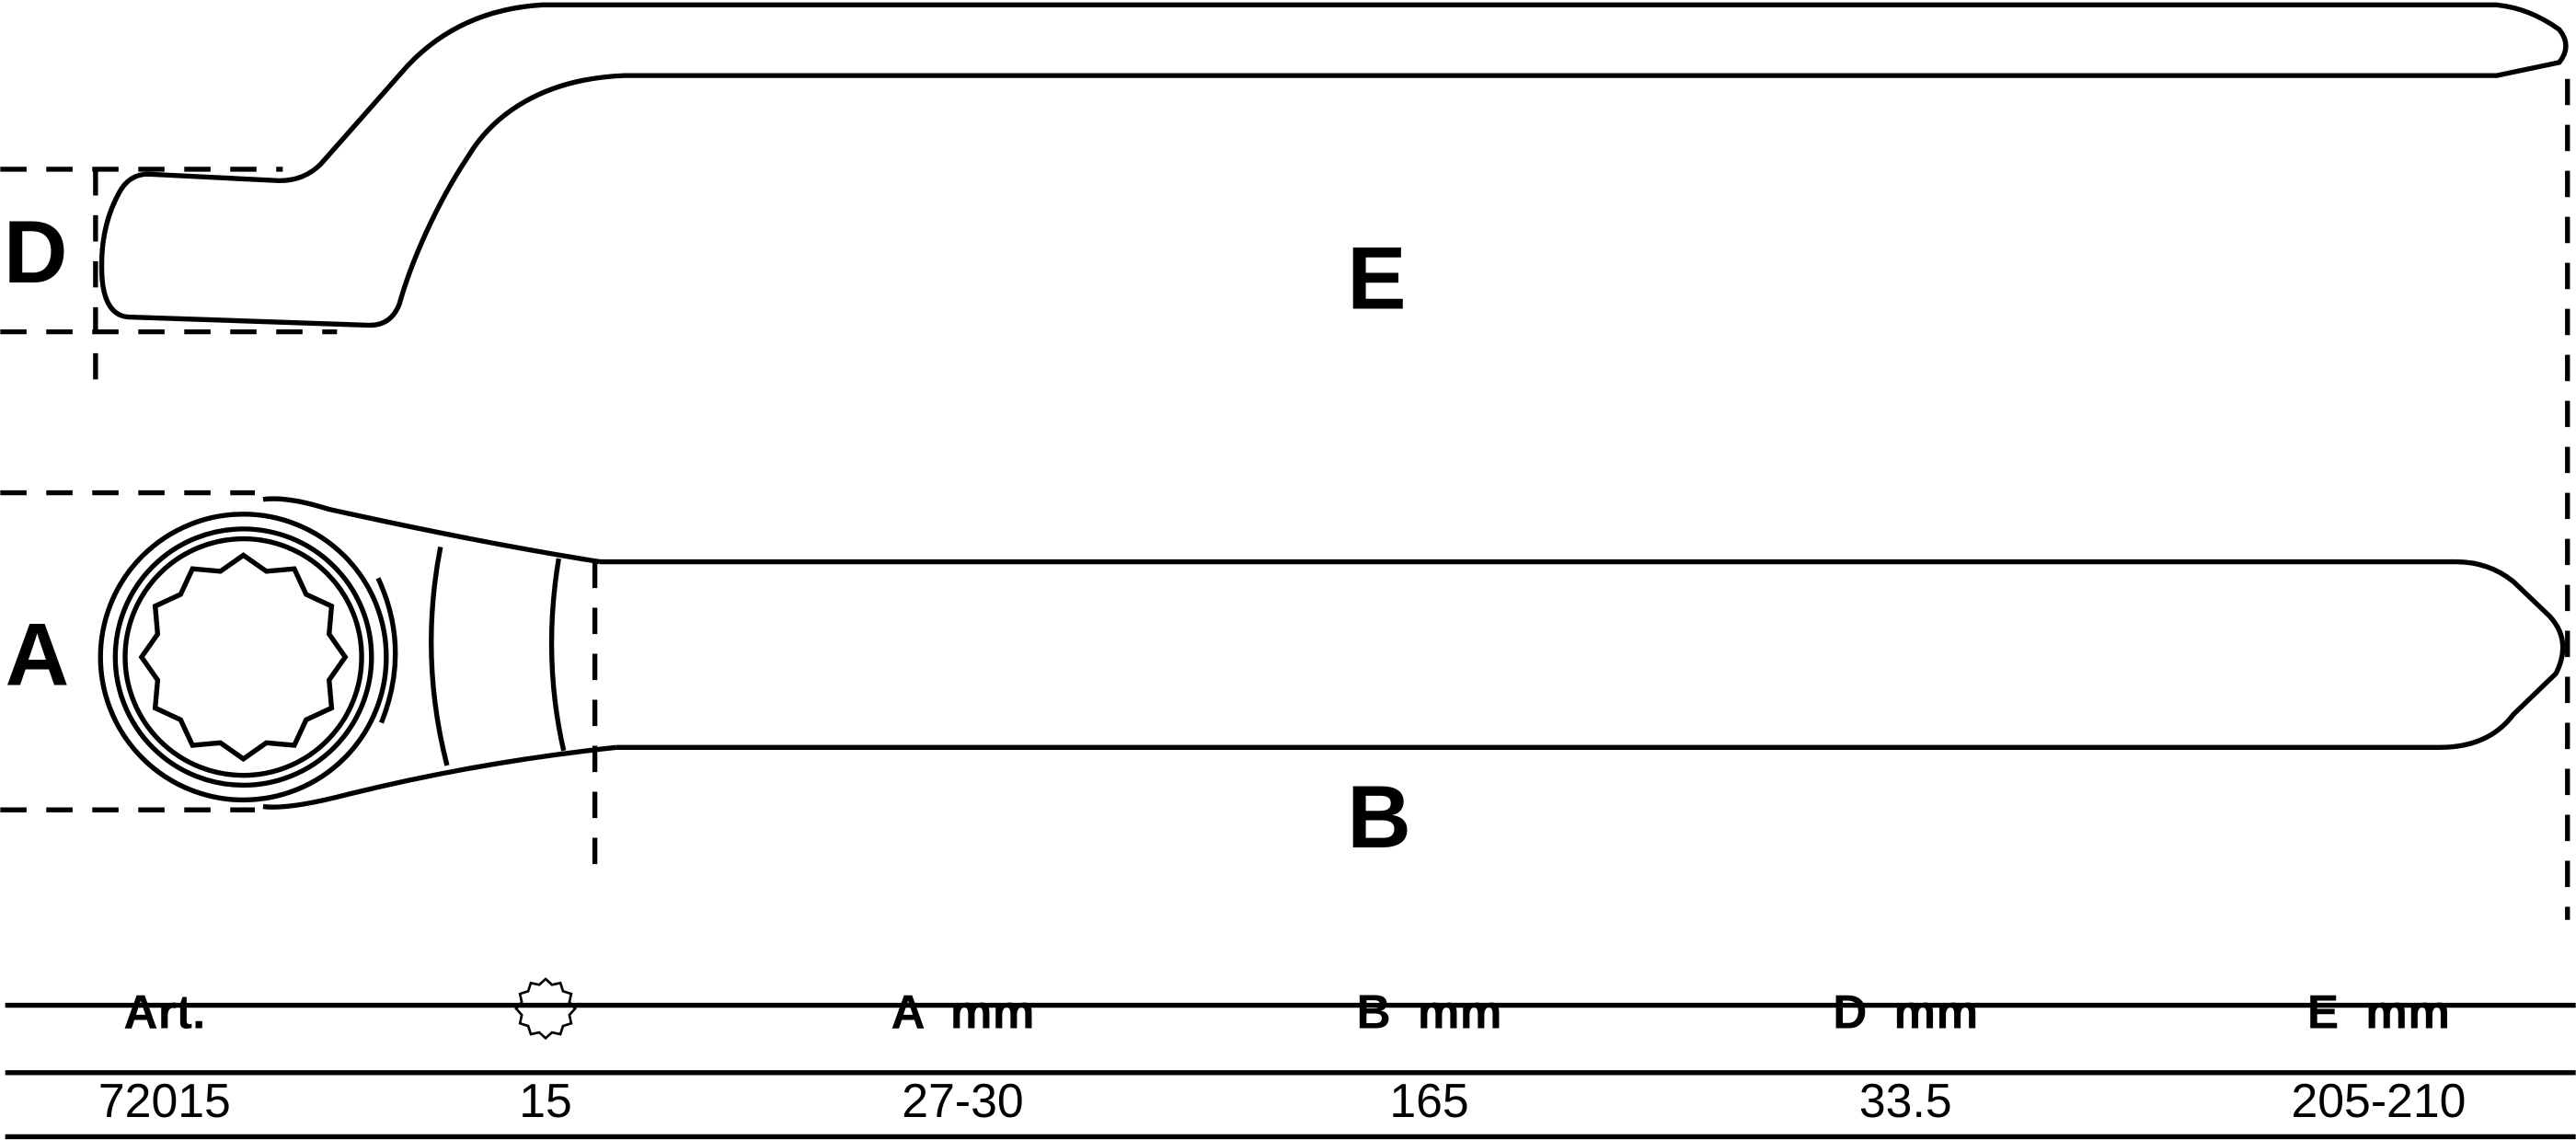  I want to click on wrench-neck-bottom, so click(439, 777).